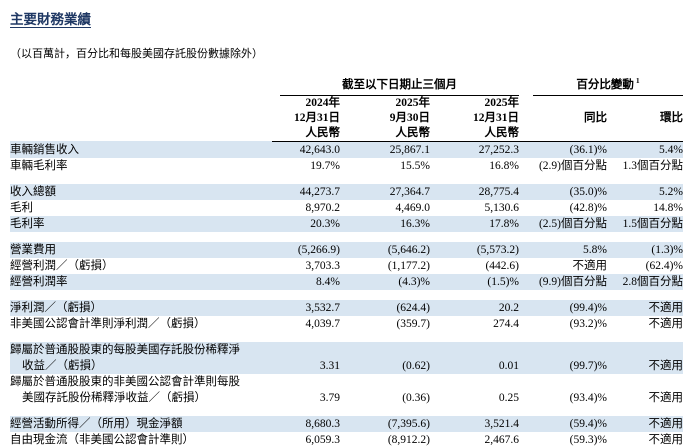  I want to click on cell-value: 44,273.7, so click(306, 191).